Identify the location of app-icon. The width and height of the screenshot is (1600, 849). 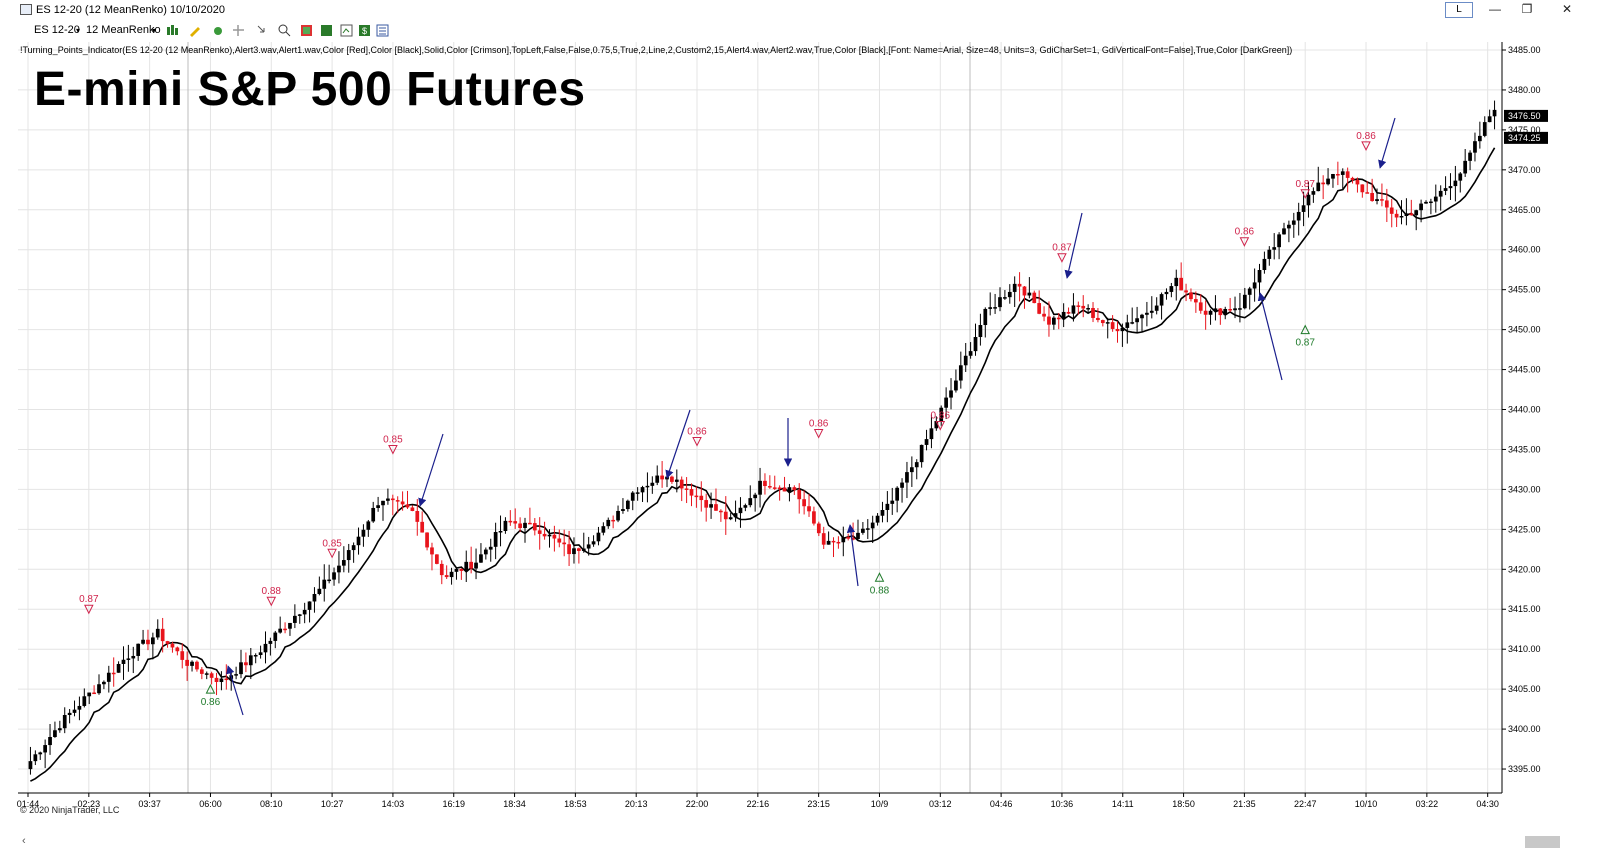
(26, 9).